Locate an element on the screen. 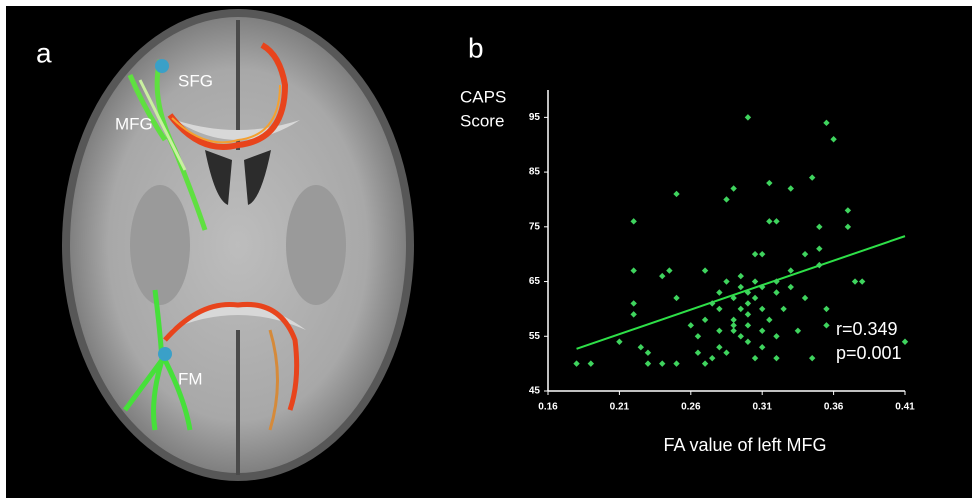  x-tick-label: 0.41 is located at coordinates (905, 407).